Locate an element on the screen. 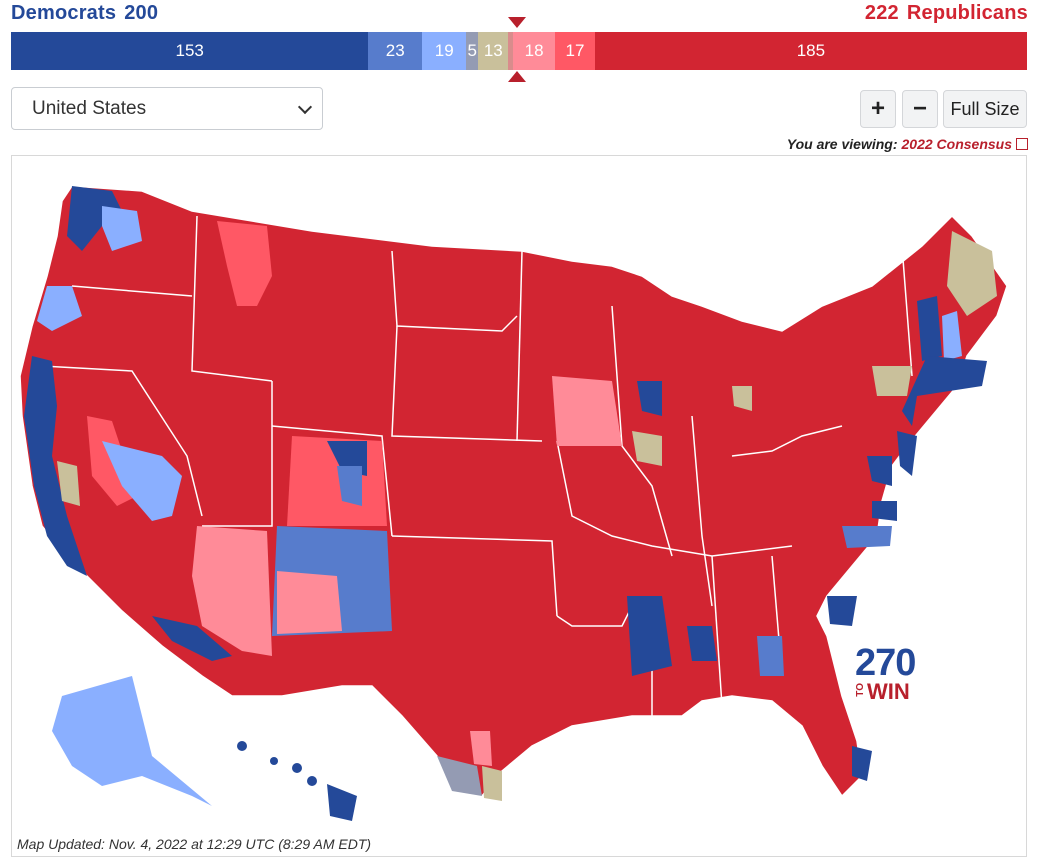  az-lean-rep is located at coordinates (232, 591).